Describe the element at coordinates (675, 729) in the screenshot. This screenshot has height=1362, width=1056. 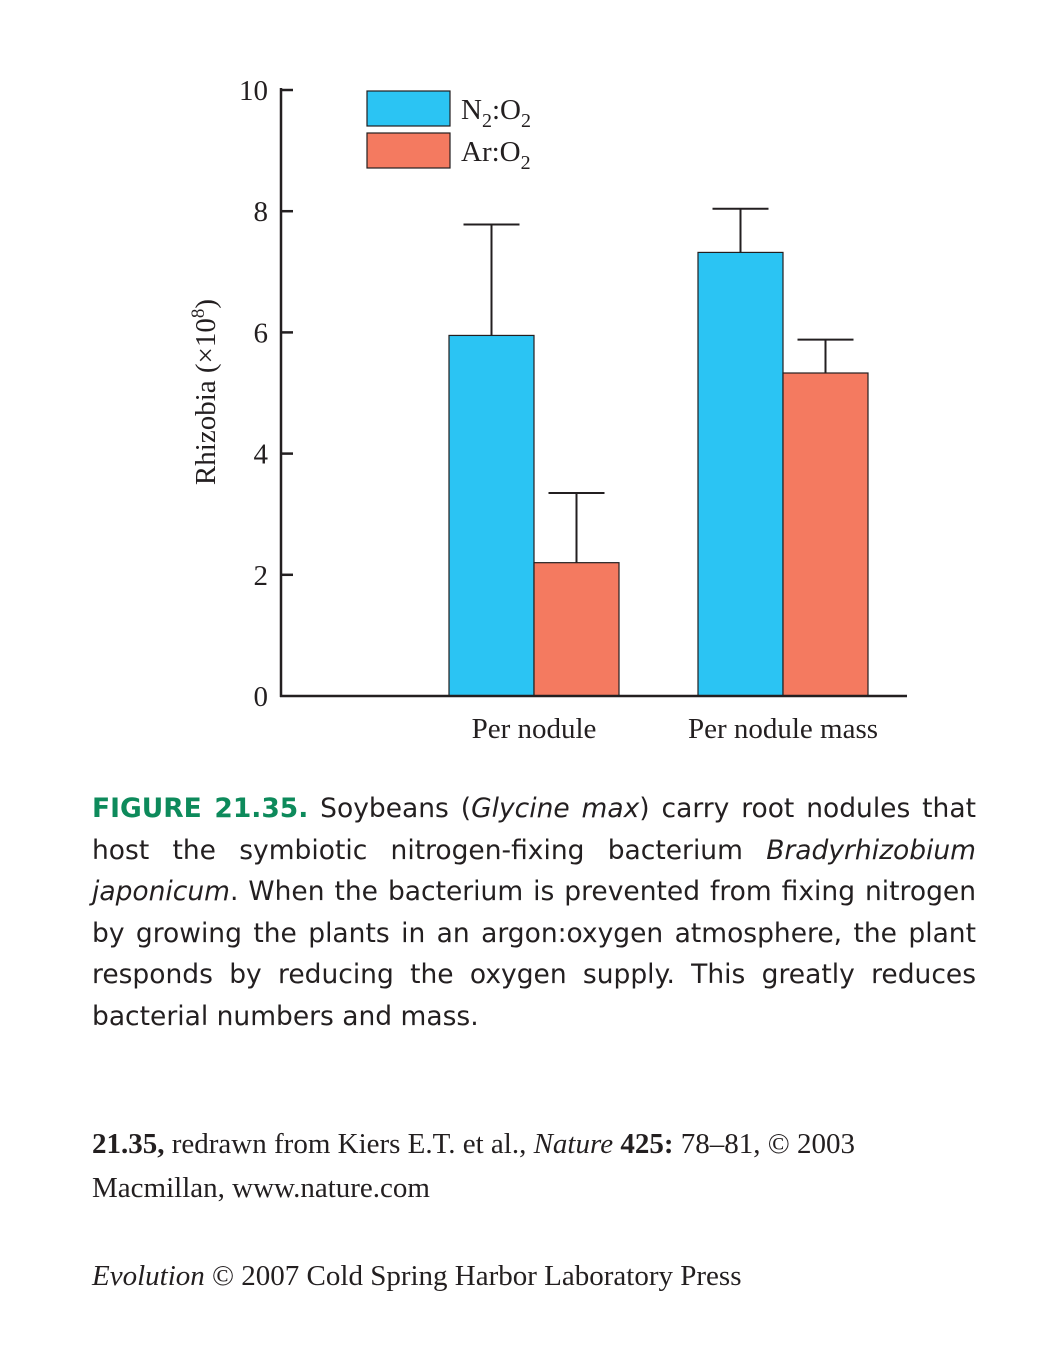
I see `category-labels-layer: Per nodule Per nodule mass` at that location.